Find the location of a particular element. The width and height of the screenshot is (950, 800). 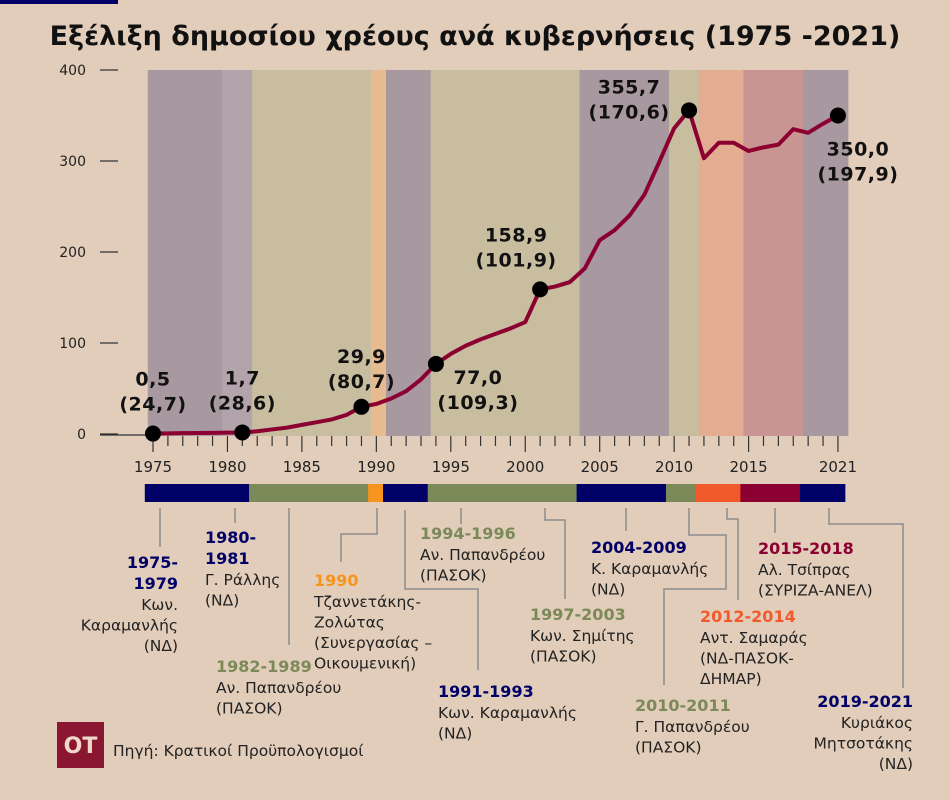

period-label-2012-2014: 2012-2014 Αντ. Σαμαράς (ΝΔ-ΠΑΣΟΚ- ΔΗΜΑΡ) is located at coordinates (754, 647).